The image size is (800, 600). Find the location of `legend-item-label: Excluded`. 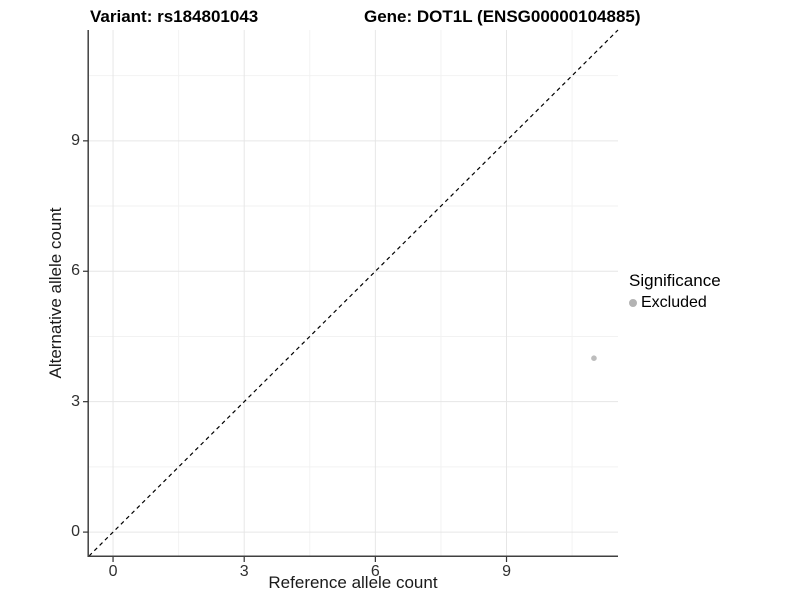

legend-item-label: Excluded is located at coordinates (674, 302).